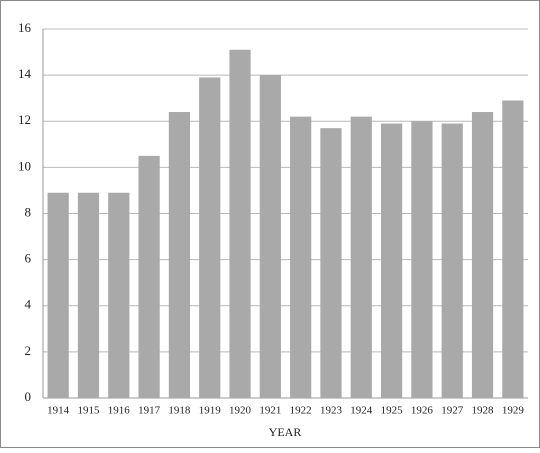 This screenshot has height=453, width=540. What do you see at coordinates (25, 27) in the screenshot?
I see `y-tick-label: 16` at bounding box center [25, 27].